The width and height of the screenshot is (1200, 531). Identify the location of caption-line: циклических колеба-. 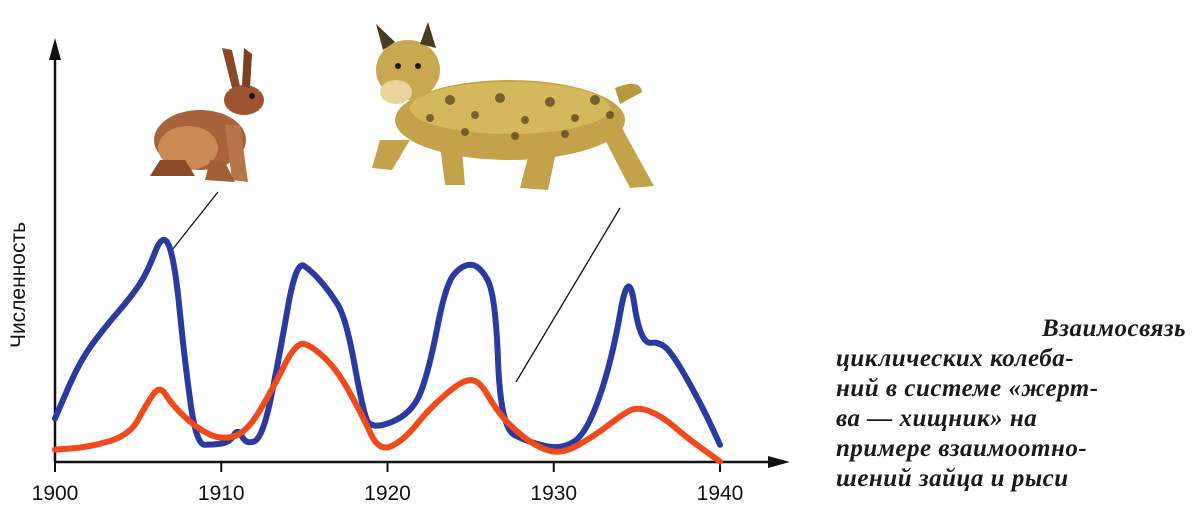
(955, 358).